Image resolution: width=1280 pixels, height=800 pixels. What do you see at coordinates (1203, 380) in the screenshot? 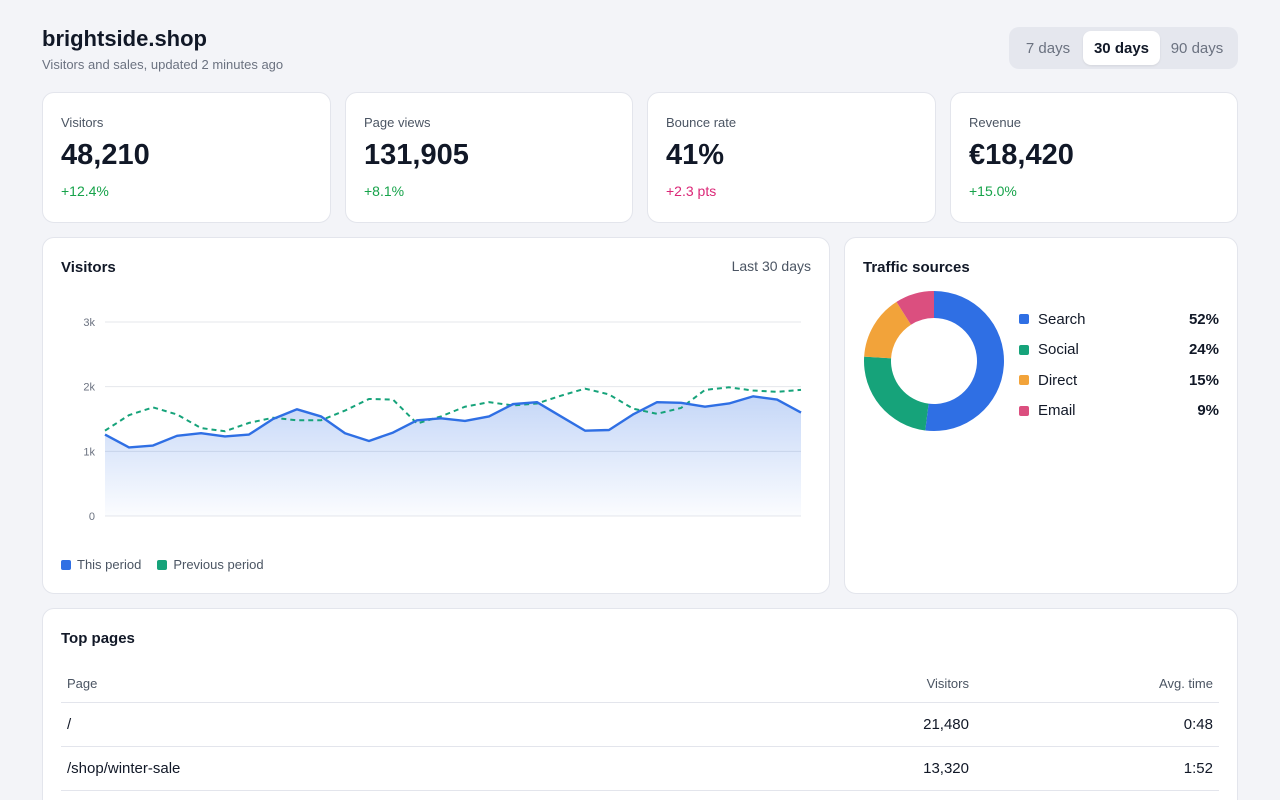
I see `source-percent: 15%` at bounding box center [1203, 380].